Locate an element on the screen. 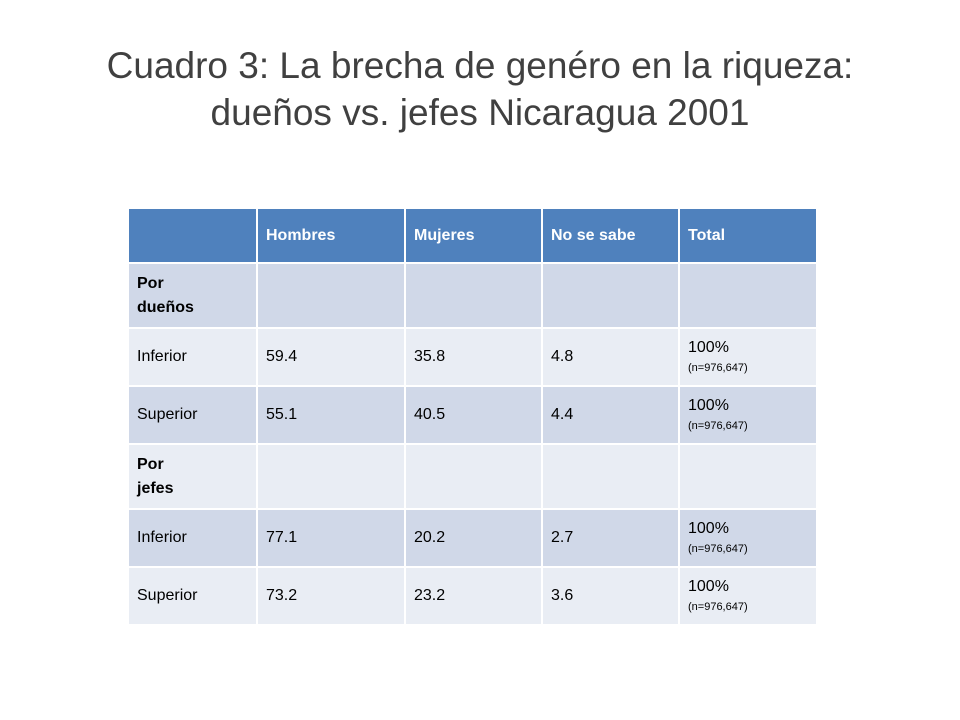  header-cell-total: Total is located at coordinates (748, 235).